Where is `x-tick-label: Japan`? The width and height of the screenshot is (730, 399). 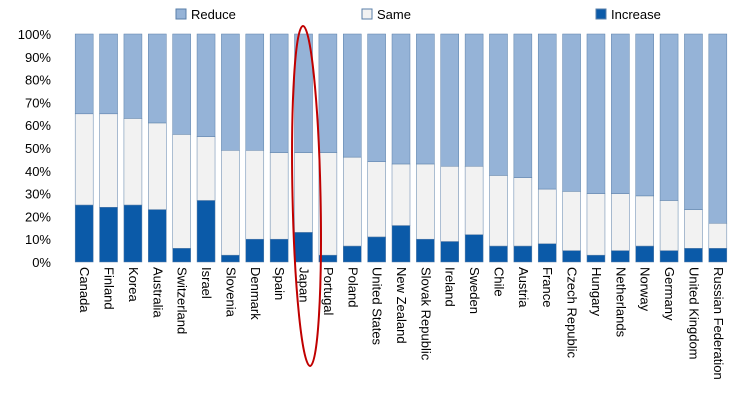 x-tick-label: Japan is located at coordinates (304, 284).